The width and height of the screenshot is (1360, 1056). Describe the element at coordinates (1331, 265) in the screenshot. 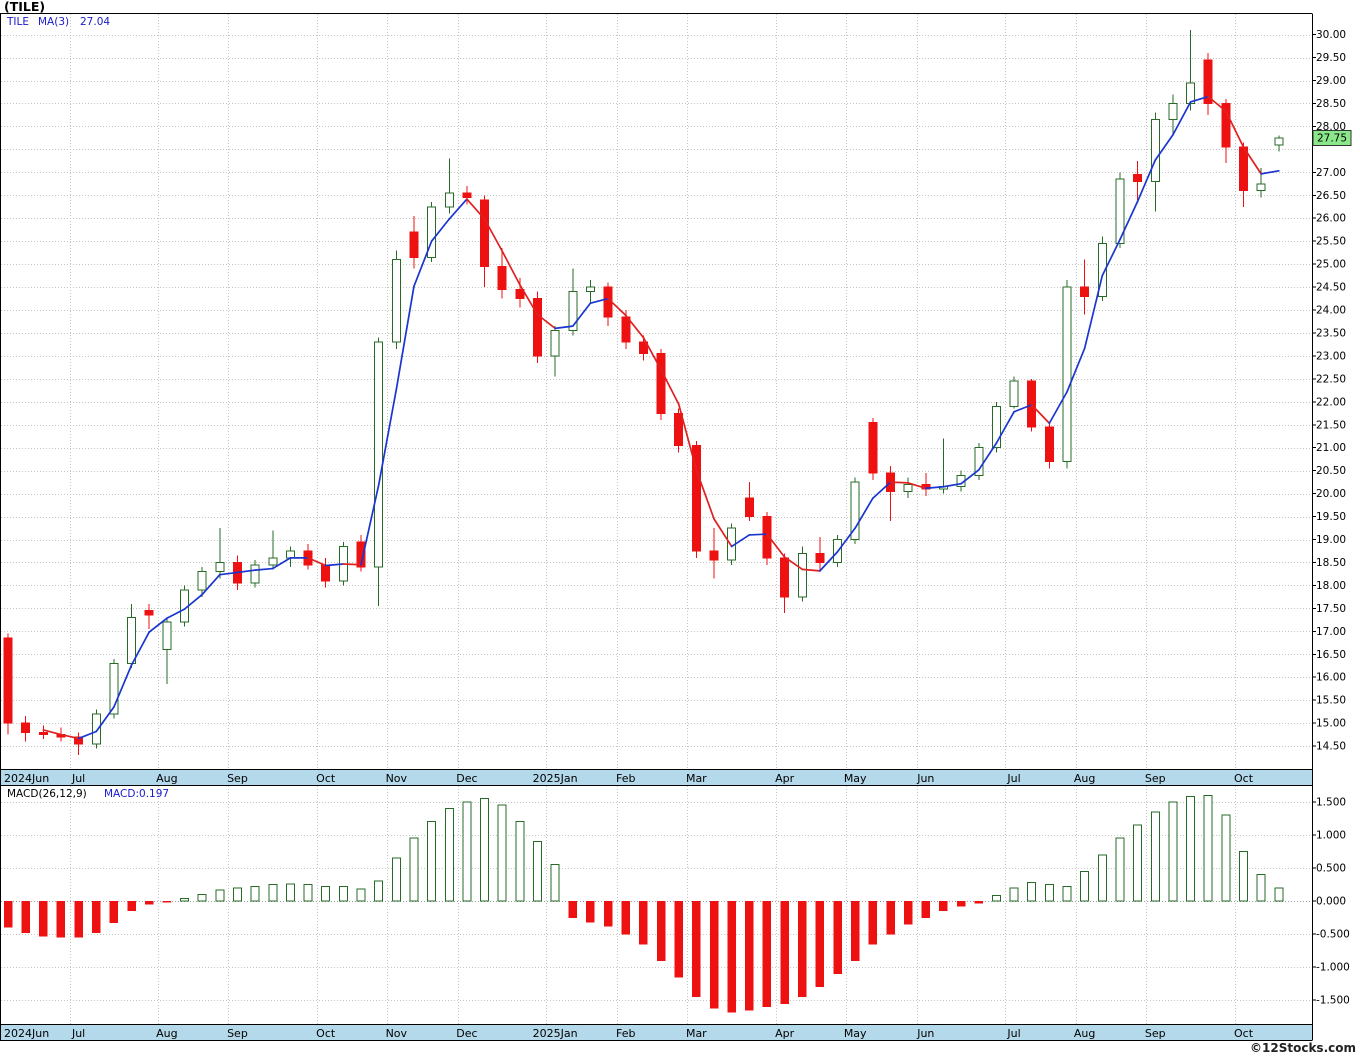

I see `price-axis-label: 25.00` at that location.